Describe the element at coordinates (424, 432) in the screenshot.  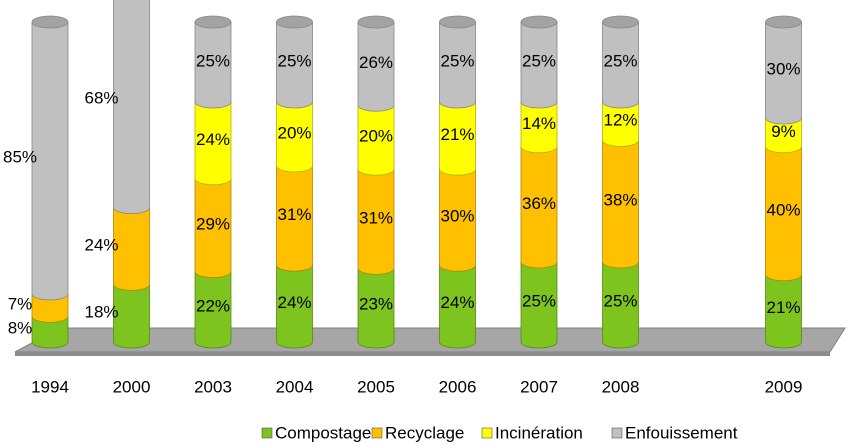
I see `legend-label: Recyclage` at that location.